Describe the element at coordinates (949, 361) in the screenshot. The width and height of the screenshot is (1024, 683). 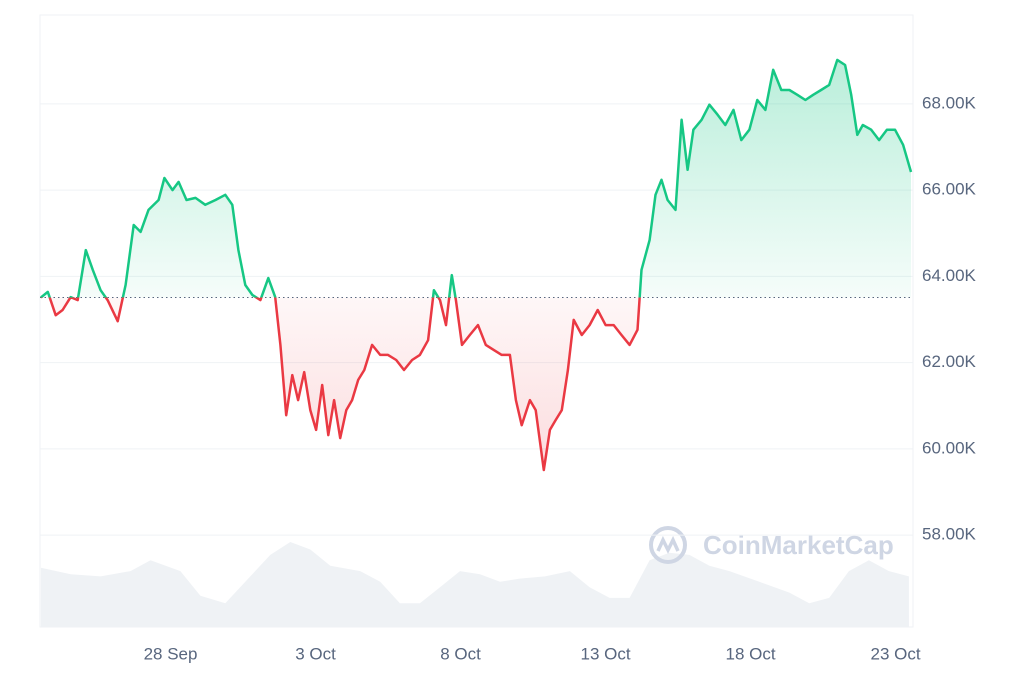
I see `y-tick-label: 62.00K` at that location.